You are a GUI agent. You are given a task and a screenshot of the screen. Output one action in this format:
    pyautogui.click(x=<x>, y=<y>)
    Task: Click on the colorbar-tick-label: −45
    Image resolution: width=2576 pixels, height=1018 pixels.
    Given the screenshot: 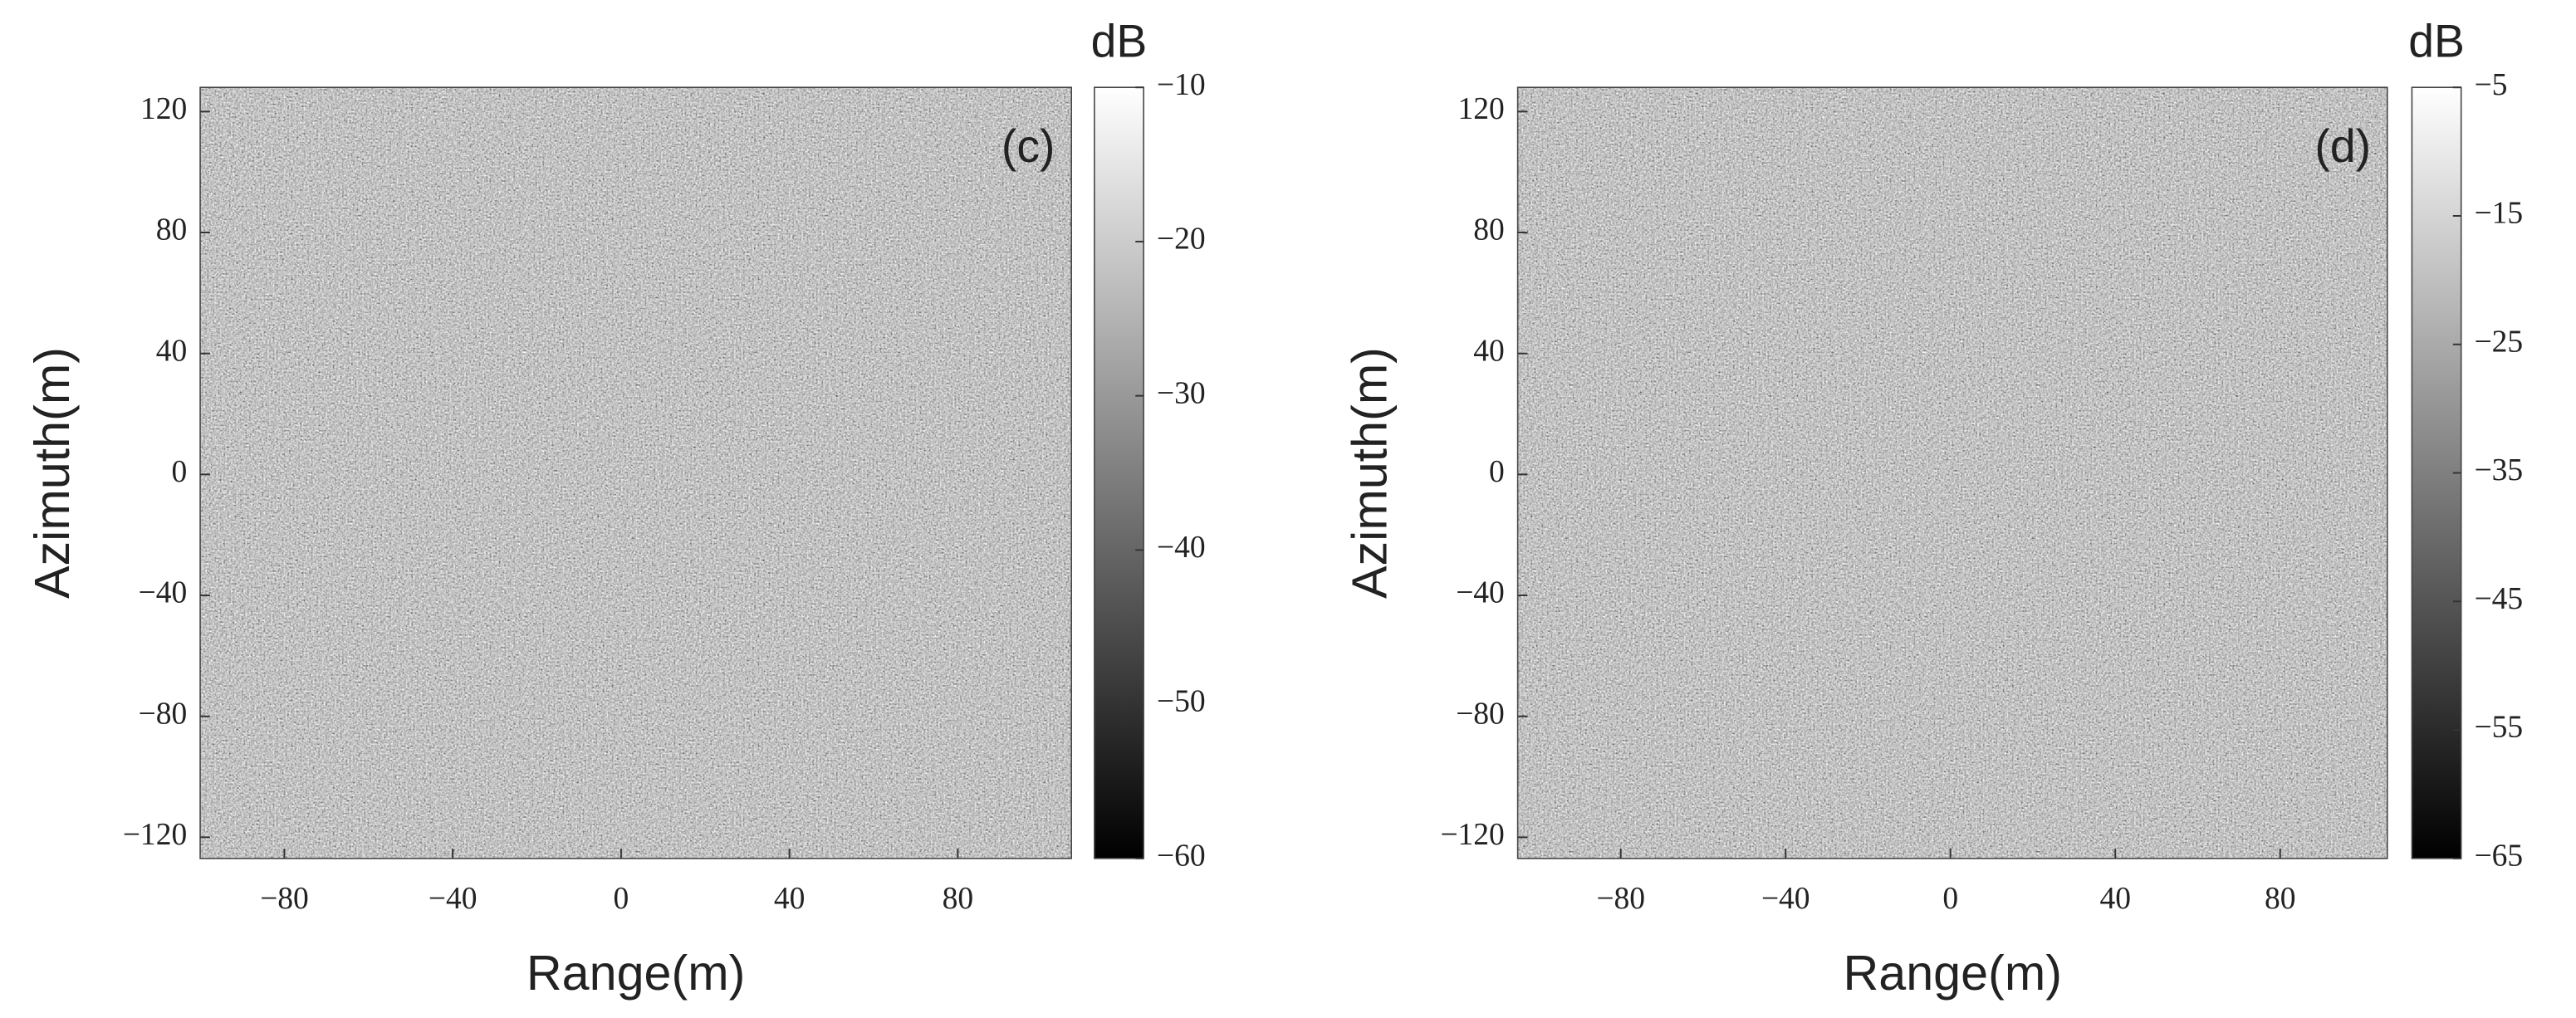 What is the action you would take?
    pyautogui.click(x=2499, y=599)
    